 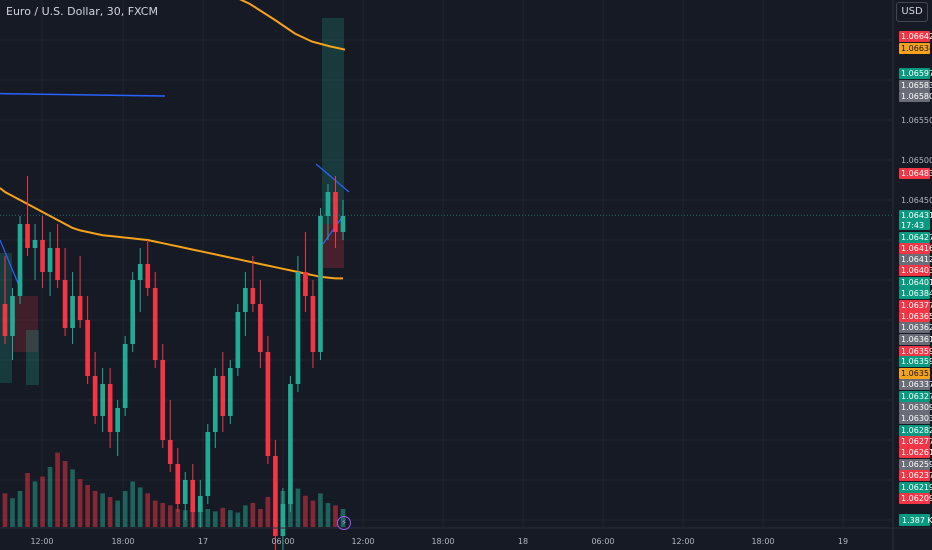 I want to click on price-label: 1.06412, so click(x=916, y=259).